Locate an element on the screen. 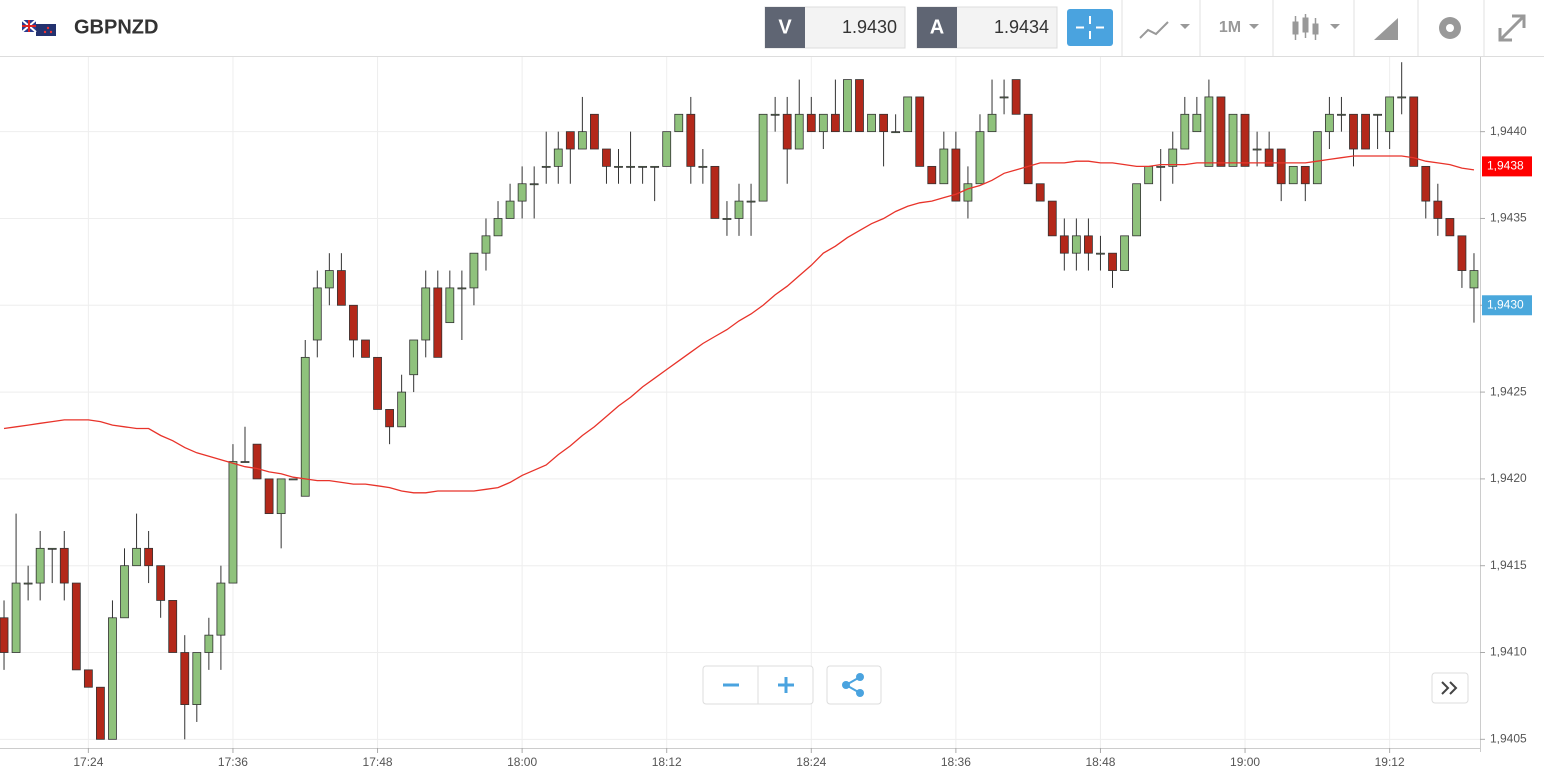 The image size is (1544, 782). x-tick-label: 18:48 is located at coordinates (1100, 762).